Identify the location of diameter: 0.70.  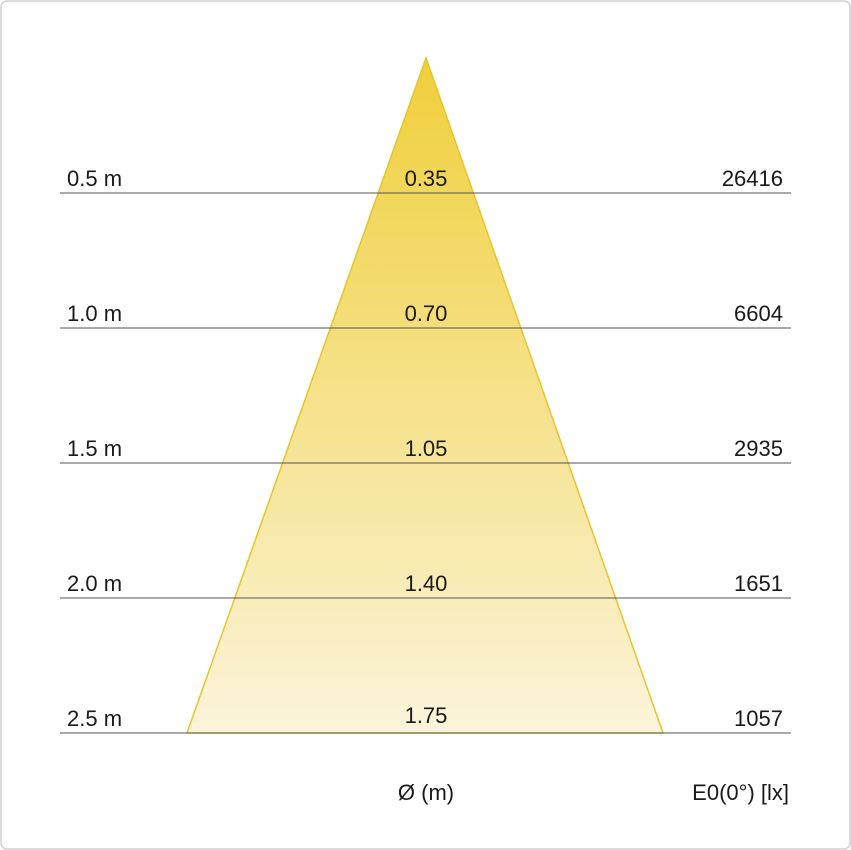
(426, 313).